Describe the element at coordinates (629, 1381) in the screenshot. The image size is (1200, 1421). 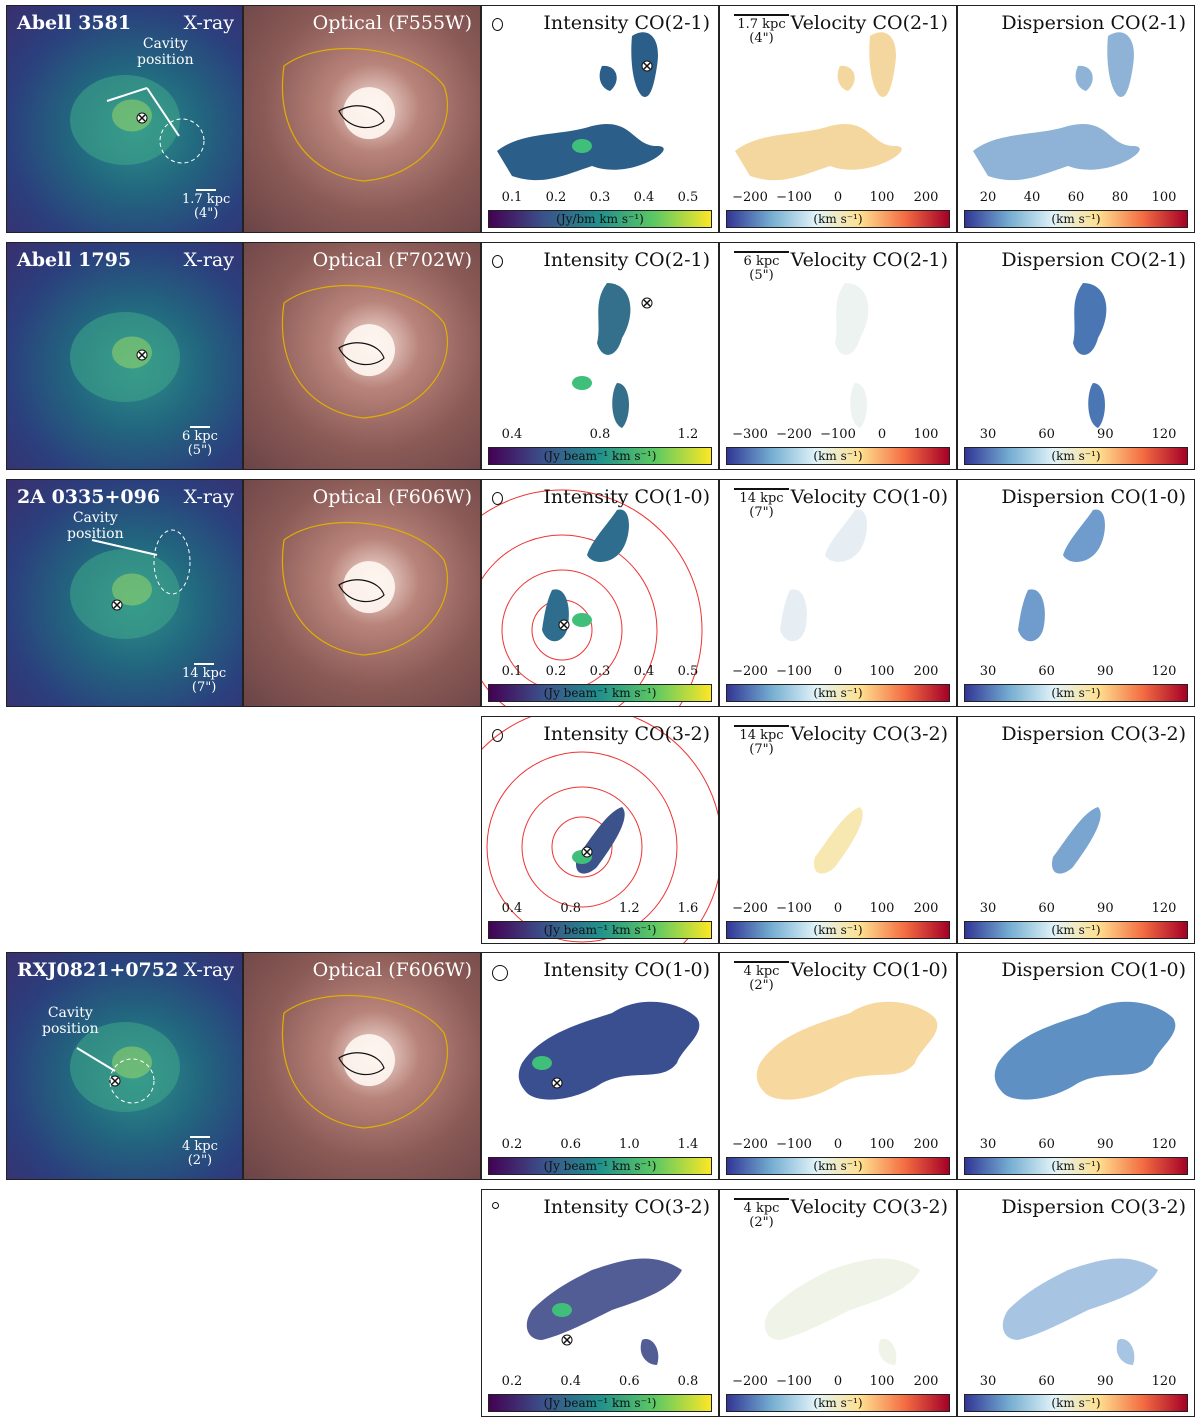
I see `colorbar-tick-label: 0.6` at that location.